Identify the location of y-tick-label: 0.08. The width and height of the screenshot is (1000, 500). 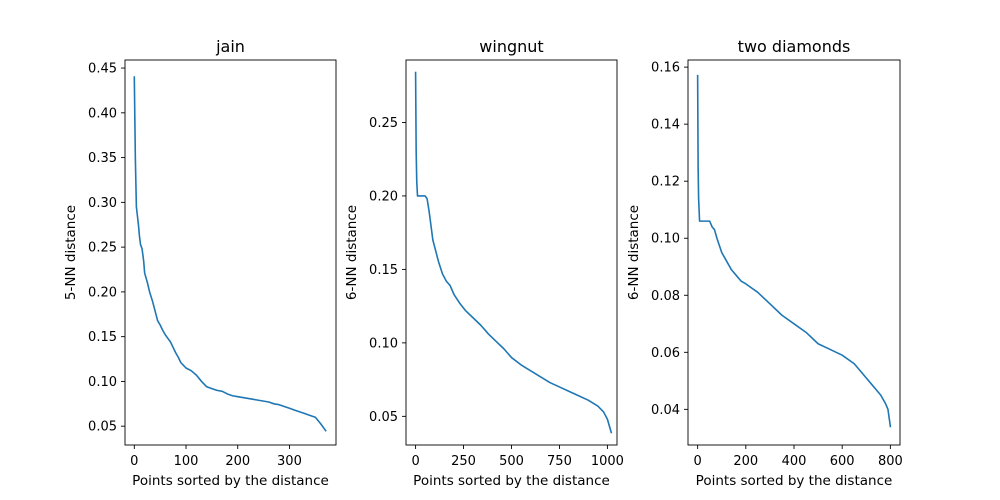
(665, 296).